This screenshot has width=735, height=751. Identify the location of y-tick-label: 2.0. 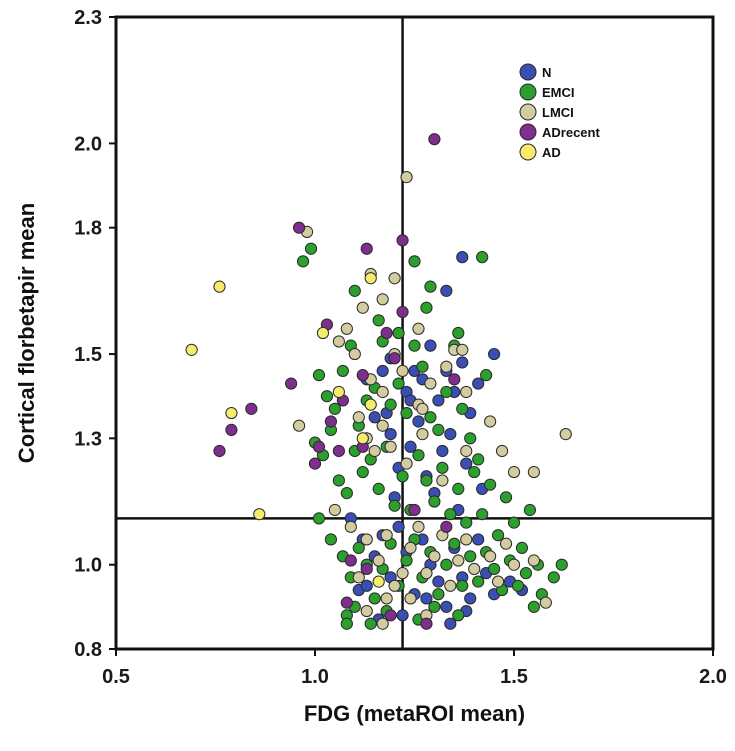
(88, 144).